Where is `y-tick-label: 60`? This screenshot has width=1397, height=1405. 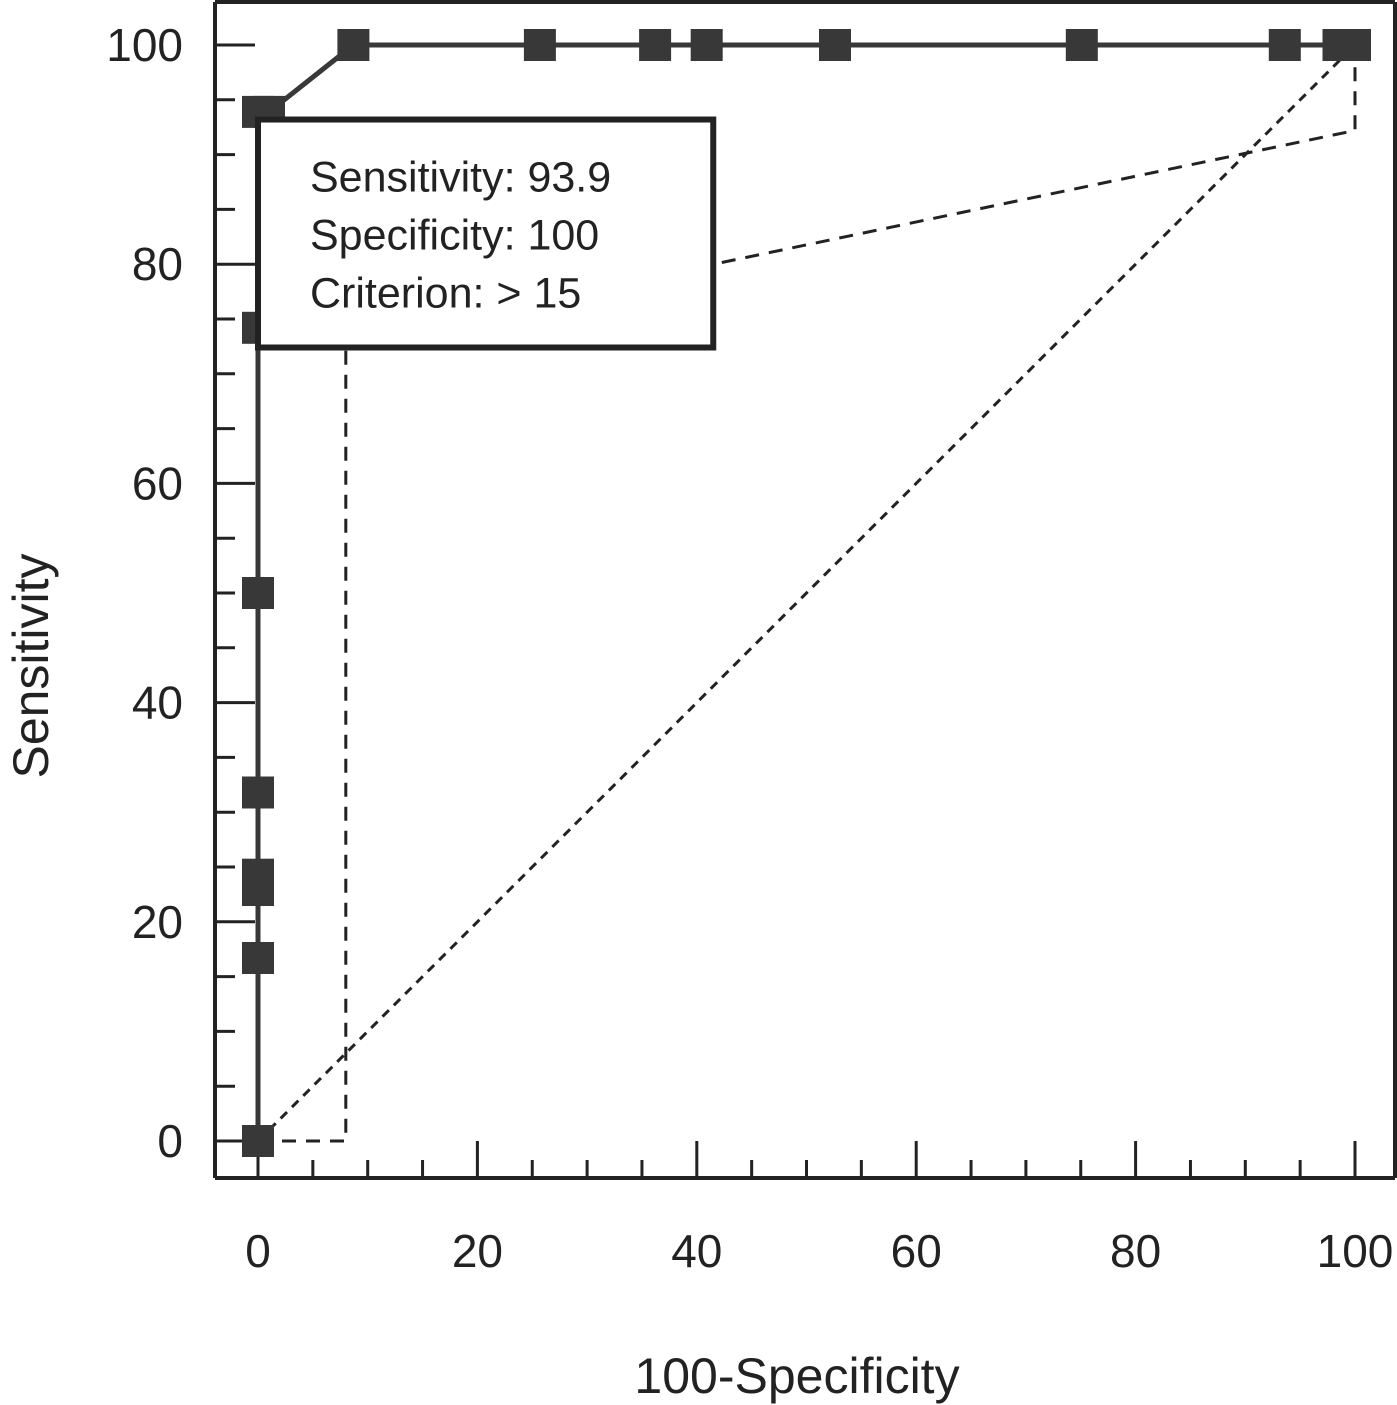
y-tick-label: 60 is located at coordinates (157, 483).